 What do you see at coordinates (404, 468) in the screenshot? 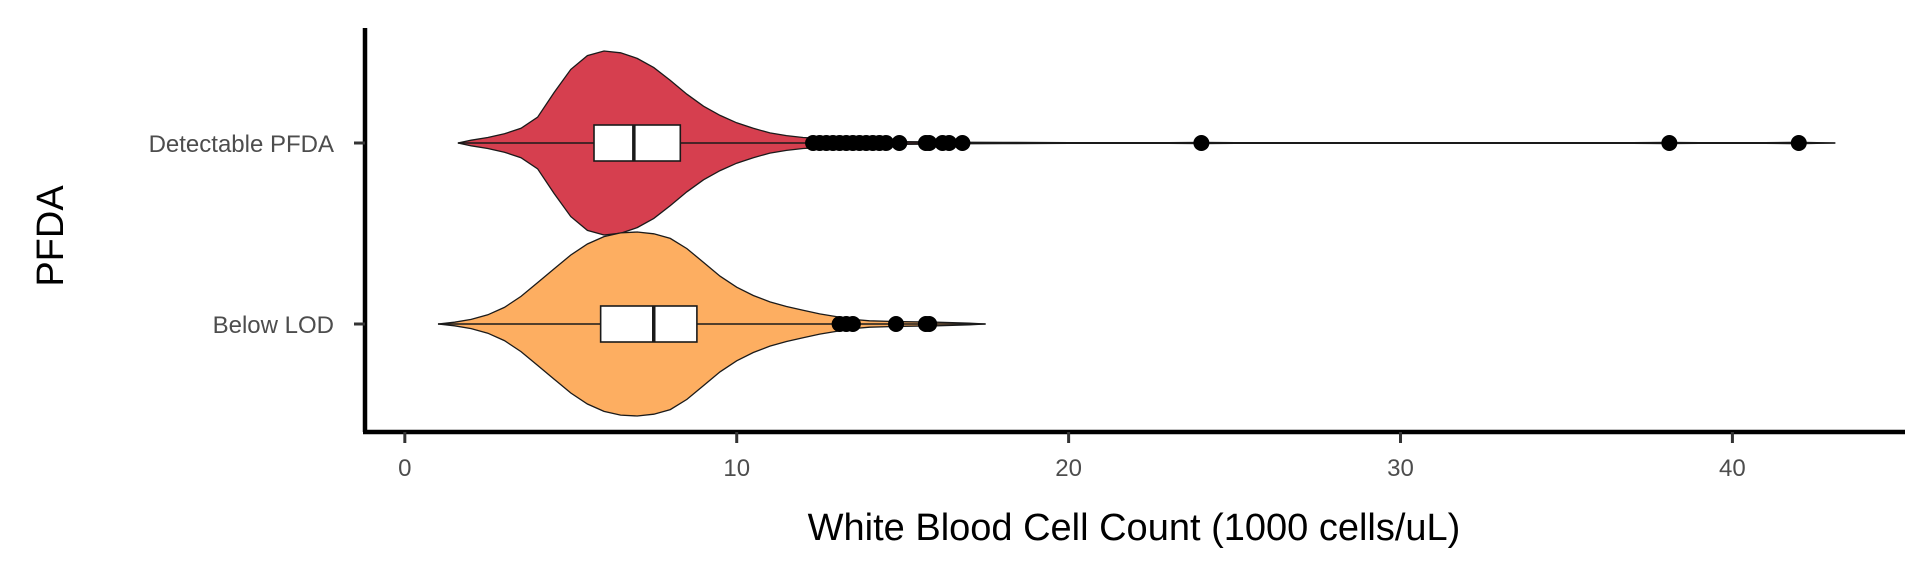
I see `x-tick-label: 0` at bounding box center [404, 468].